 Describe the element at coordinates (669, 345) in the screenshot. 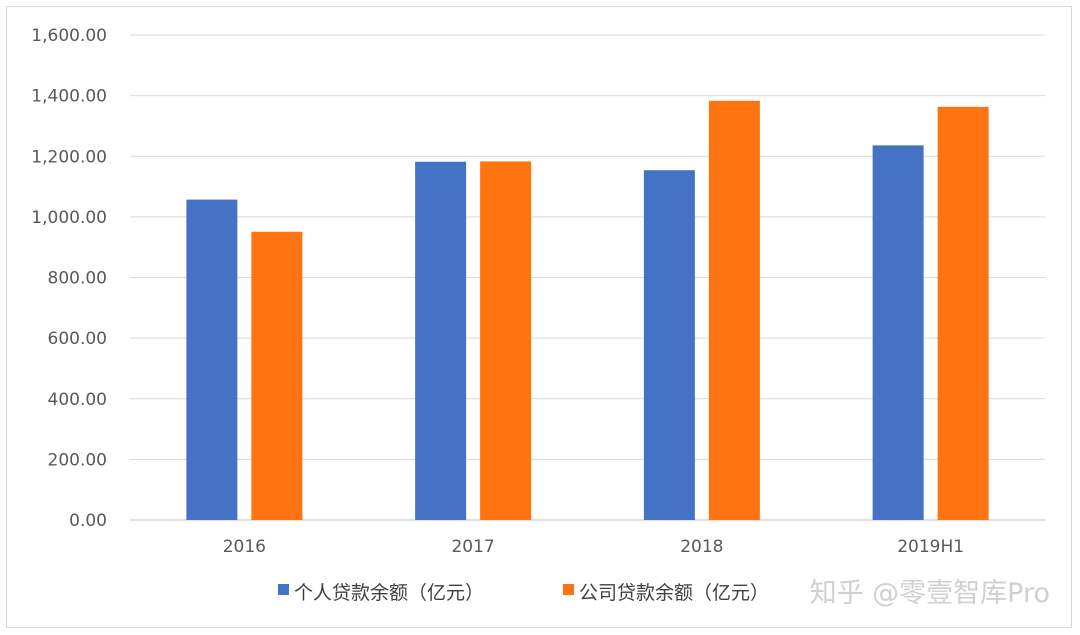

I see `bar-2018-personal` at that location.